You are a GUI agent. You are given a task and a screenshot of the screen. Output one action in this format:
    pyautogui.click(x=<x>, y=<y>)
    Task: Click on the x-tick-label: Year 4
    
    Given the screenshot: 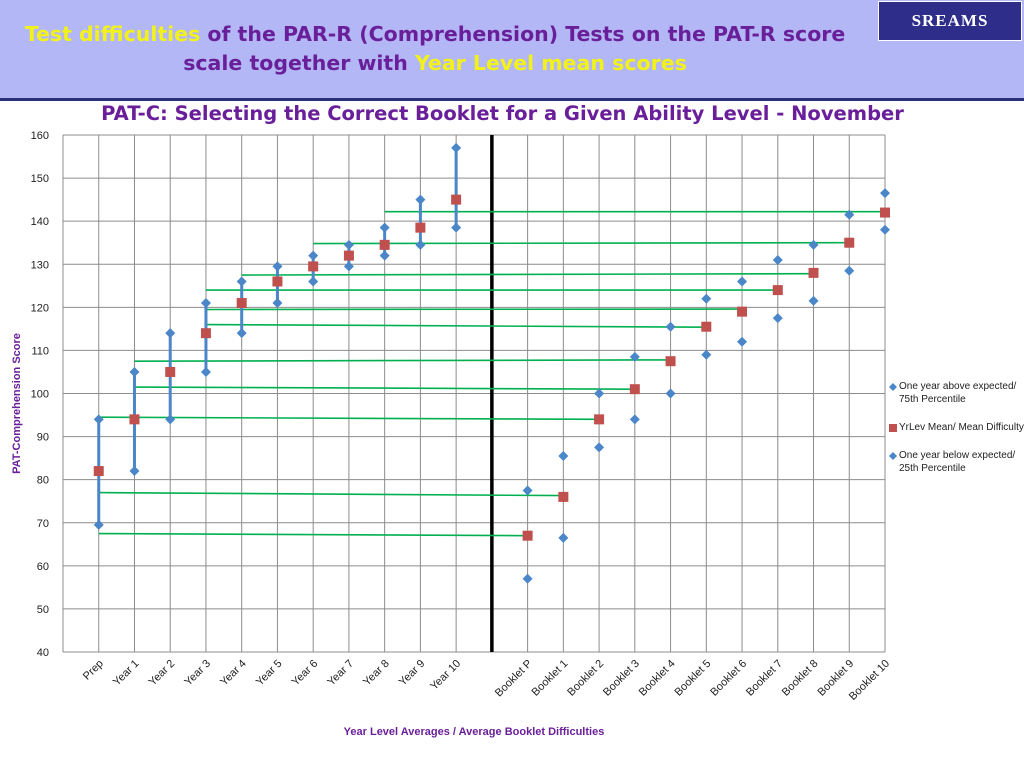 What is the action you would take?
    pyautogui.click(x=233, y=673)
    